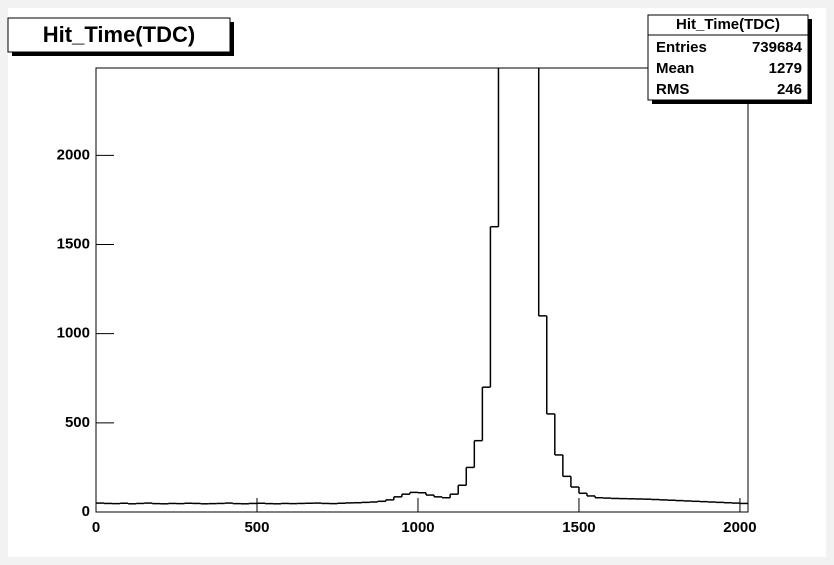  Describe the element at coordinates (96, 527) in the screenshot. I see `x-tick-label: 0` at that location.